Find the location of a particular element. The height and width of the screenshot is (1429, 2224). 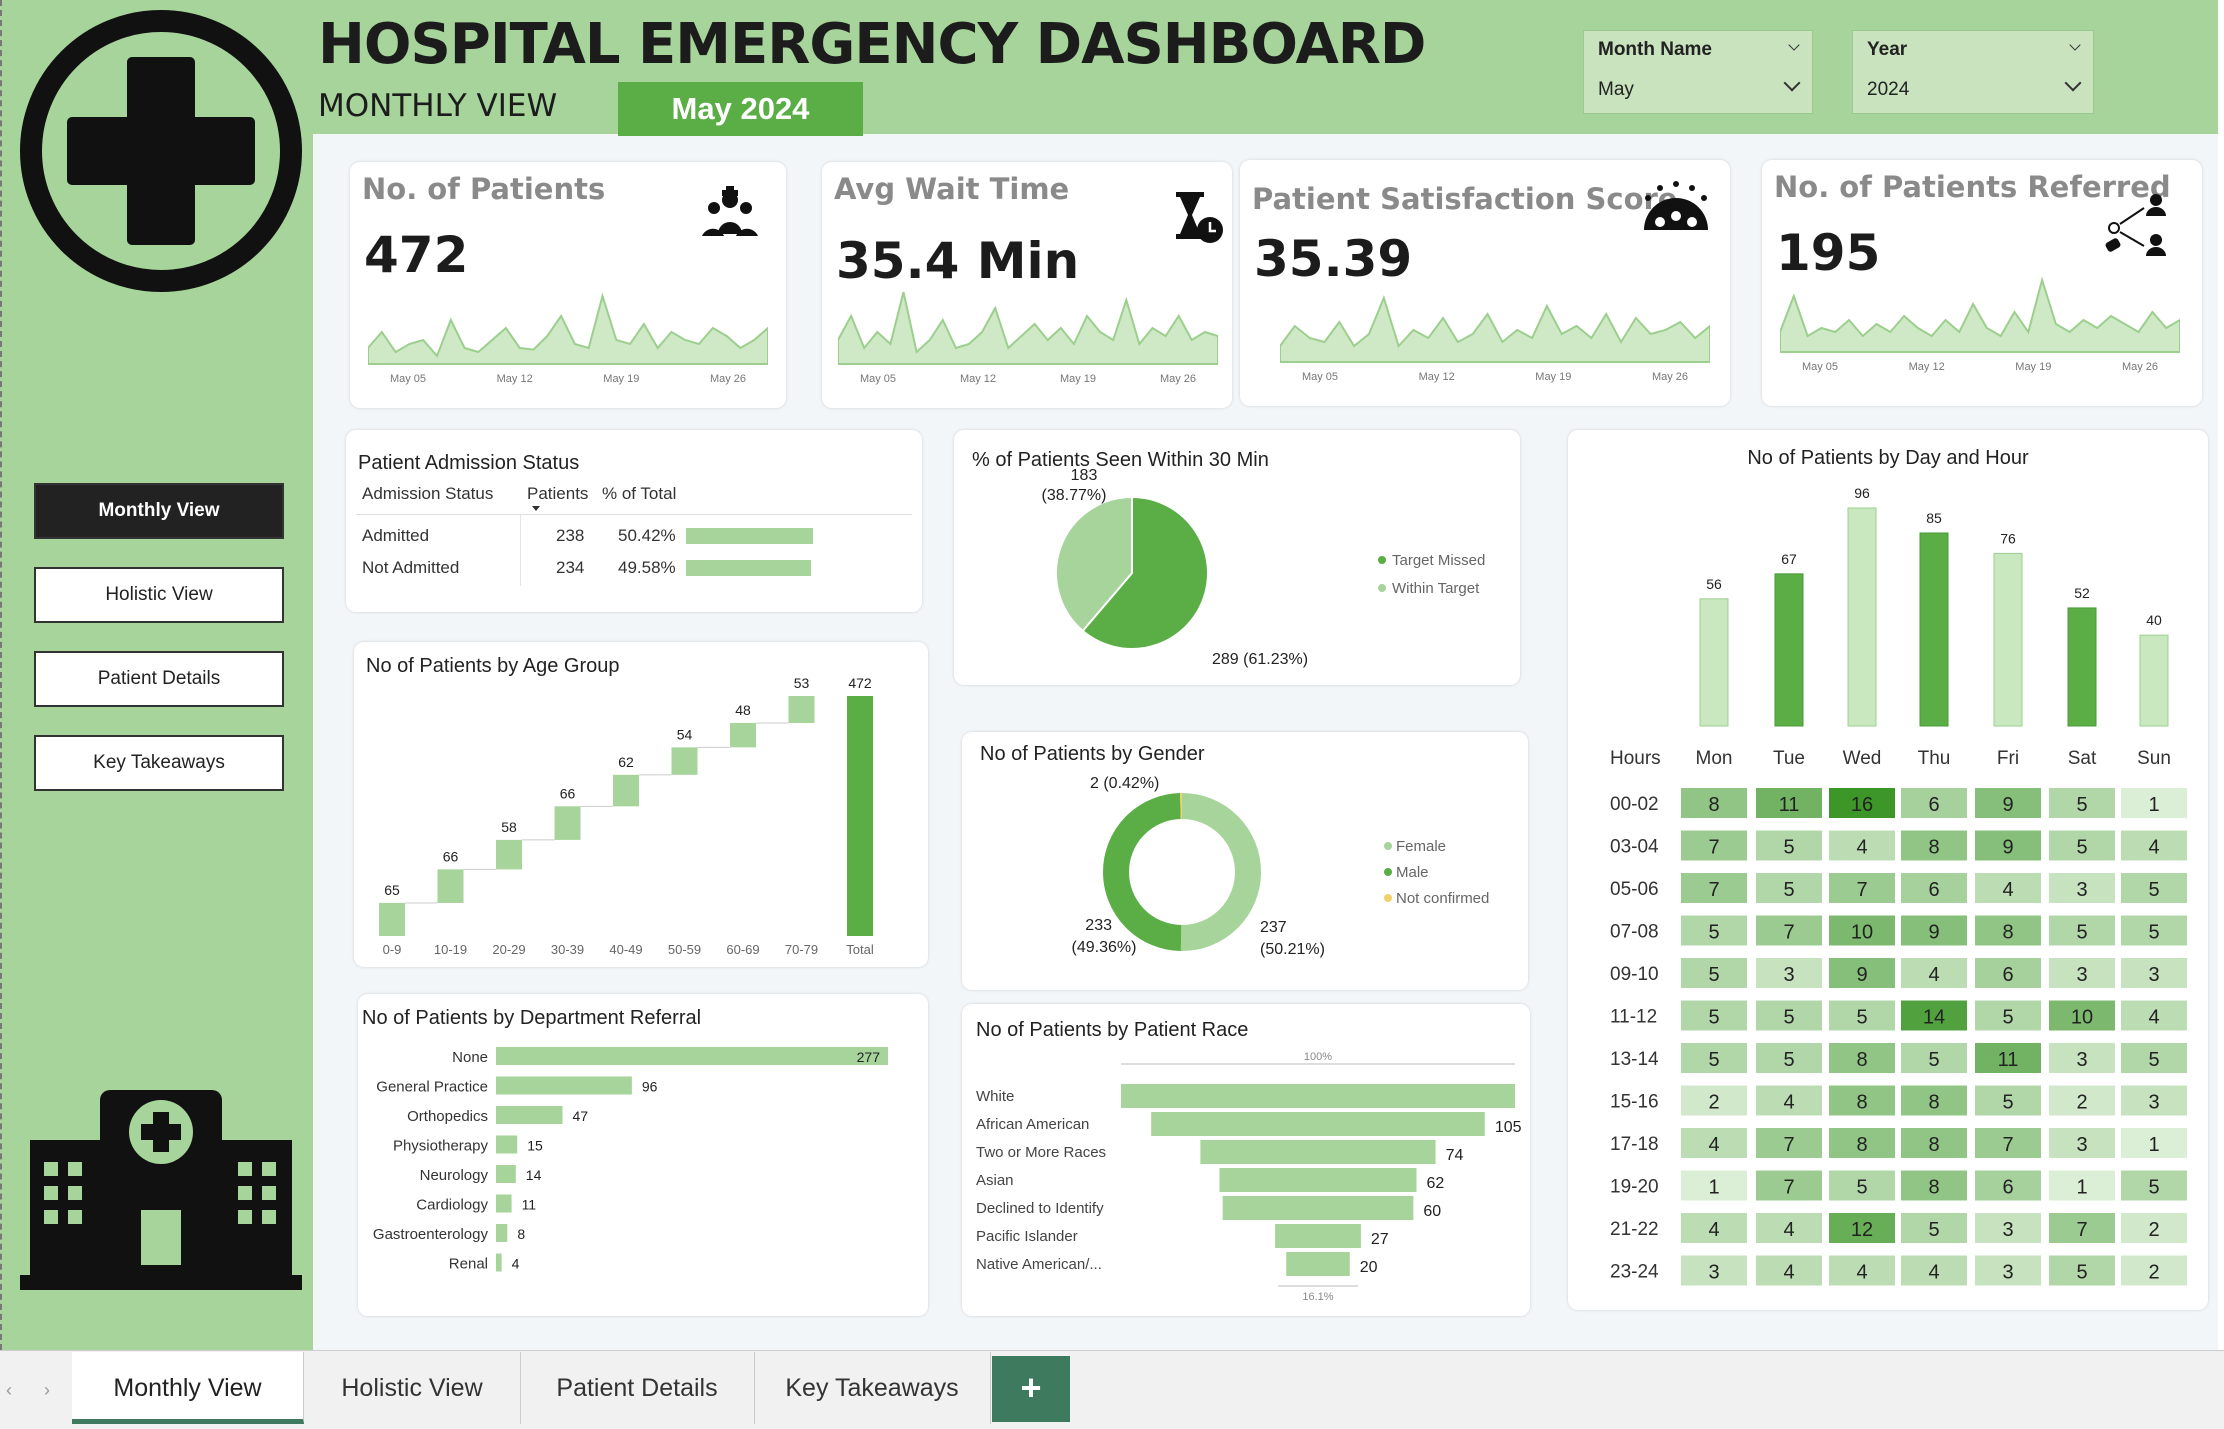

medical-cross-logo-icon is located at coordinates (161, 151).